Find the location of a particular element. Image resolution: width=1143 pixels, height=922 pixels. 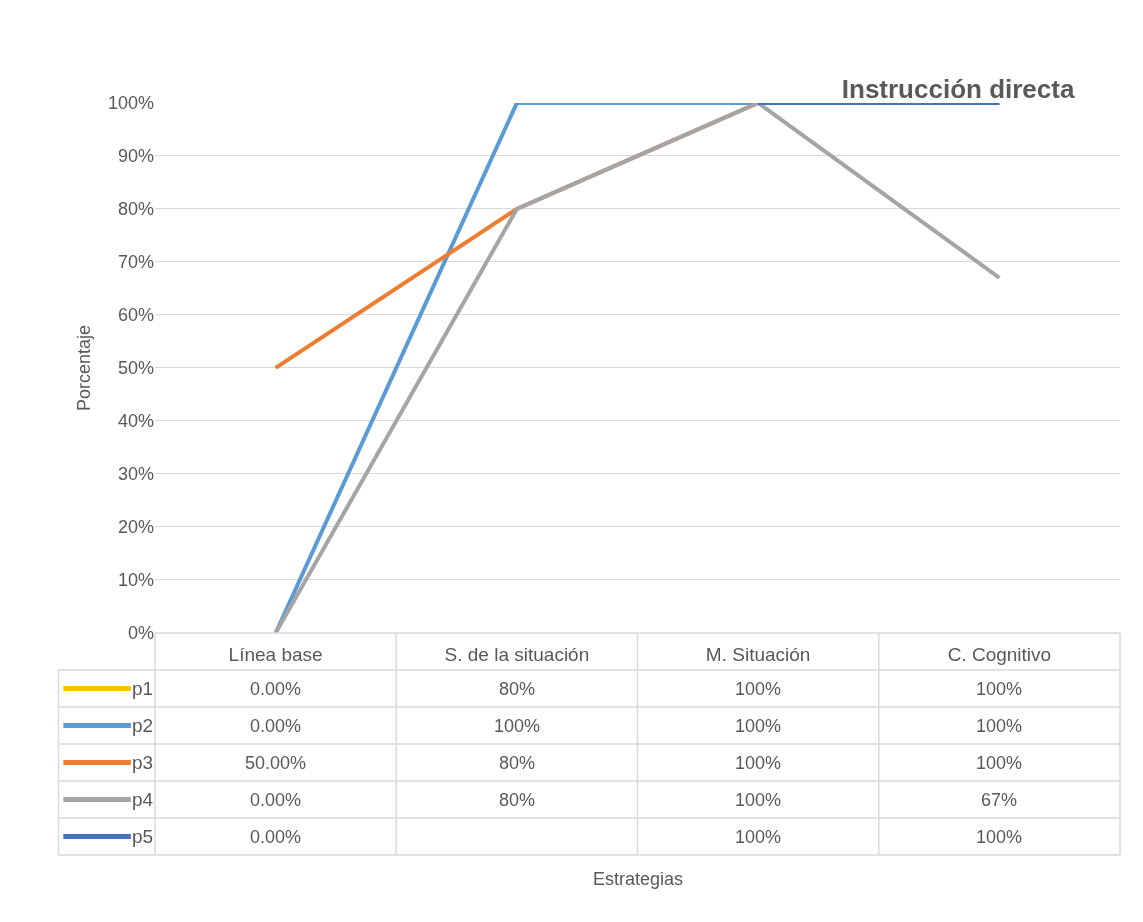

x-tick-label: S. de la situación is located at coordinates (517, 654).